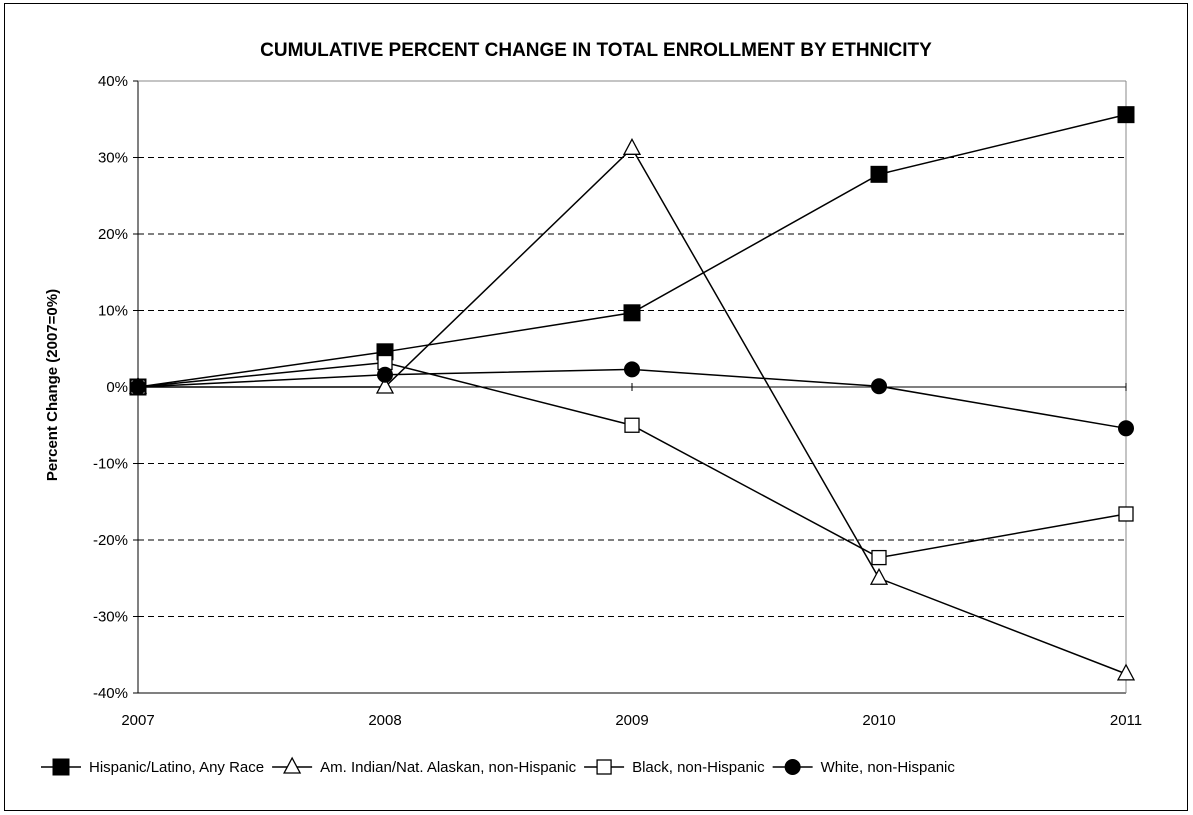 The width and height of the screenshot is (1193, 815). I want to click on y-tick-labels: -40% -30% -20% -10% 0% 10% 20% 30% 40%, so click(110, 387).